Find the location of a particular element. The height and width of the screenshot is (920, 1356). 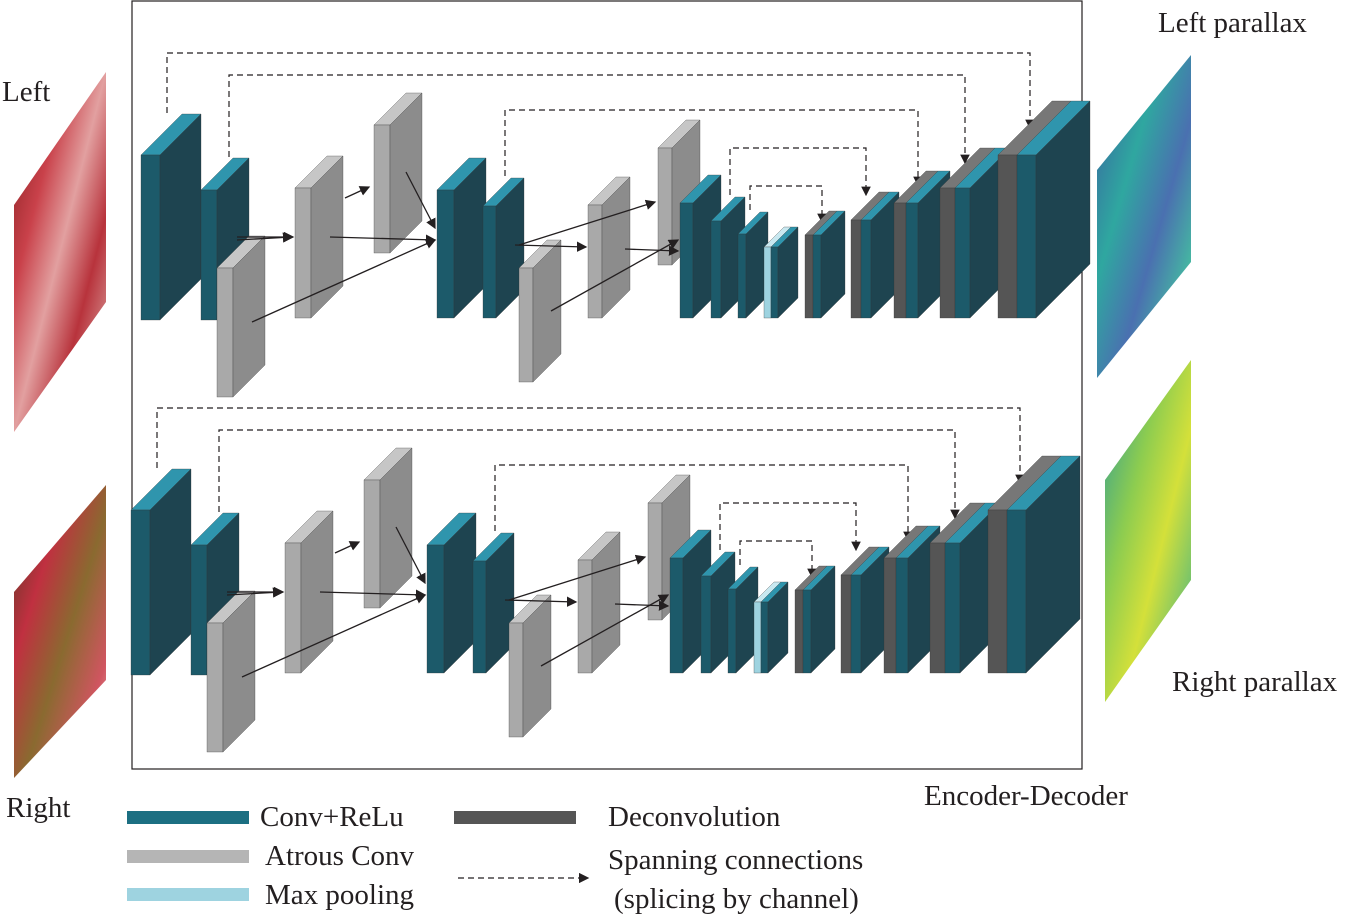

legend-conv-swatch is located at coordinates (188, 817).